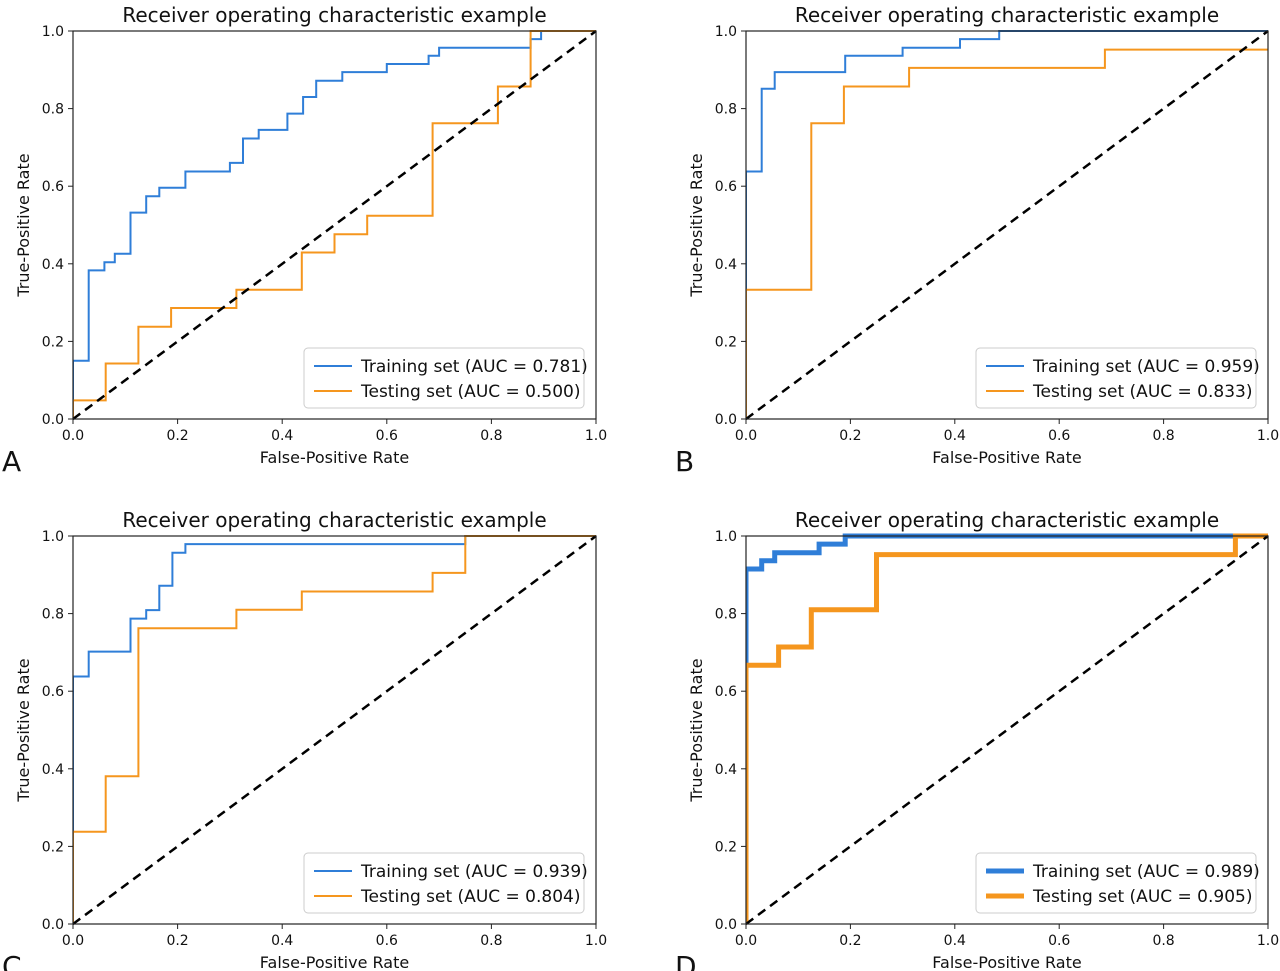 Image resolution: width=1280 pixels, height=971 pixels. What do you see at coordinates (1142, 897) in the screenshot?
I see `legend-entry: Testing set (AUC = 0.905)` at bounding box center [1142, 897].